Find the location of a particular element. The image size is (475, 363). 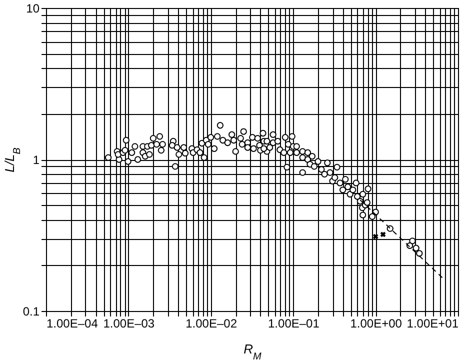

y-tick-label: 0.1 is located at coordinates (31, 311).